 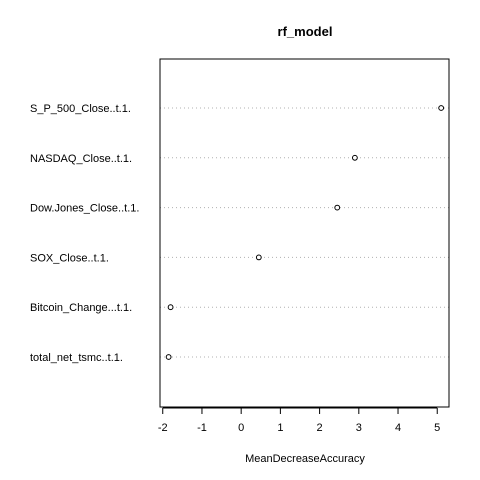 I want to click on x-tick-label: -1, so click(x=202, y=428).